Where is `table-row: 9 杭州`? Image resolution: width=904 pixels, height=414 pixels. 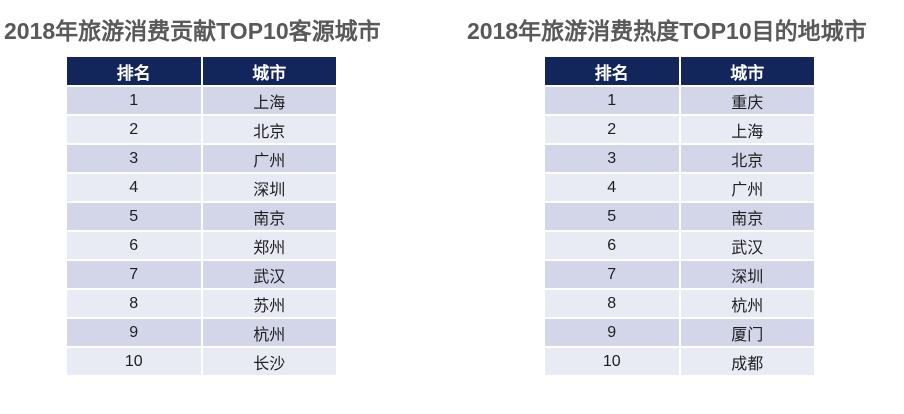 table-row: 9 杭州 is located at coordinates (201, 332).